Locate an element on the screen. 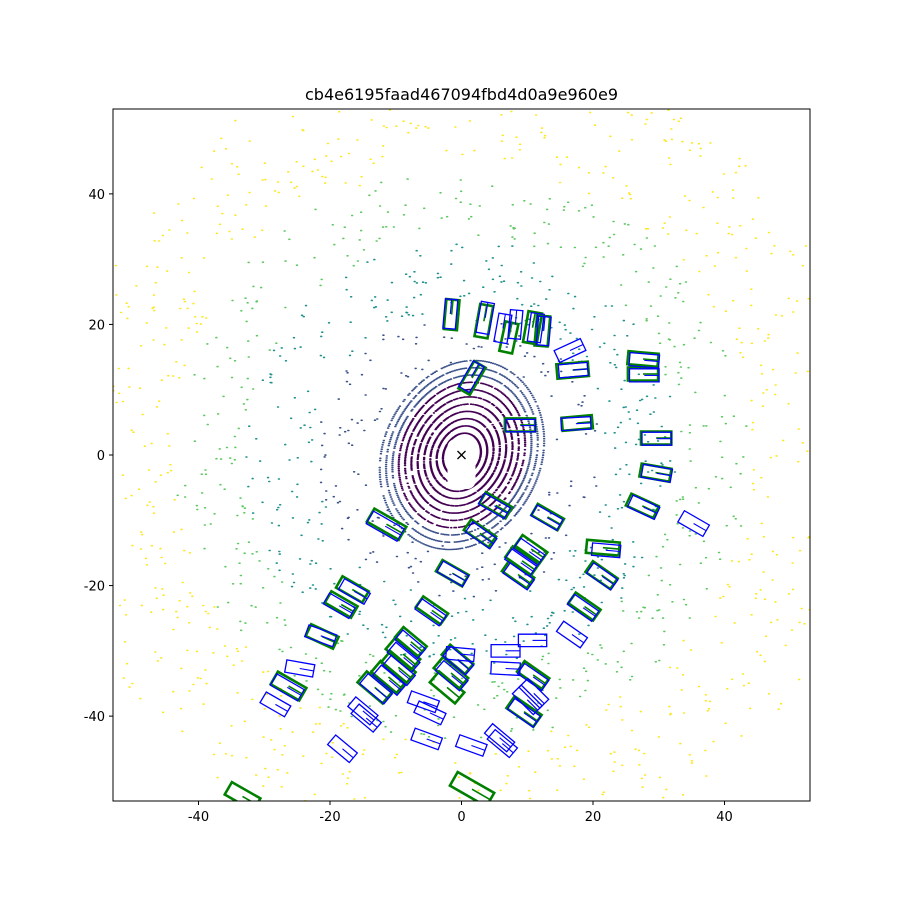 The width and height of the screenshot is (900, 900). y-tick-label: 40 is located at coordinates (96, 195).